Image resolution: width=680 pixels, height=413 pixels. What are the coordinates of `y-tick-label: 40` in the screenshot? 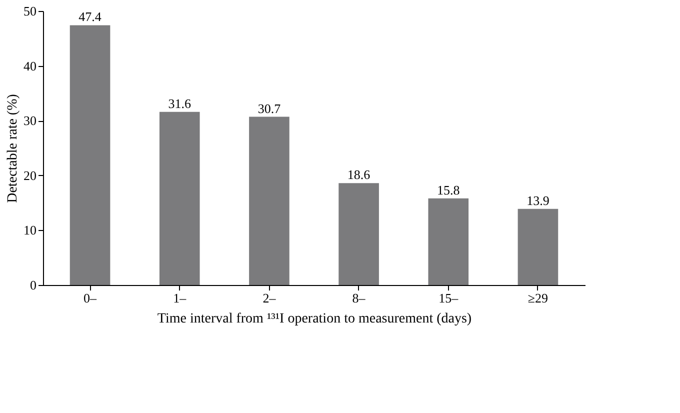 It's located at (30, 66).